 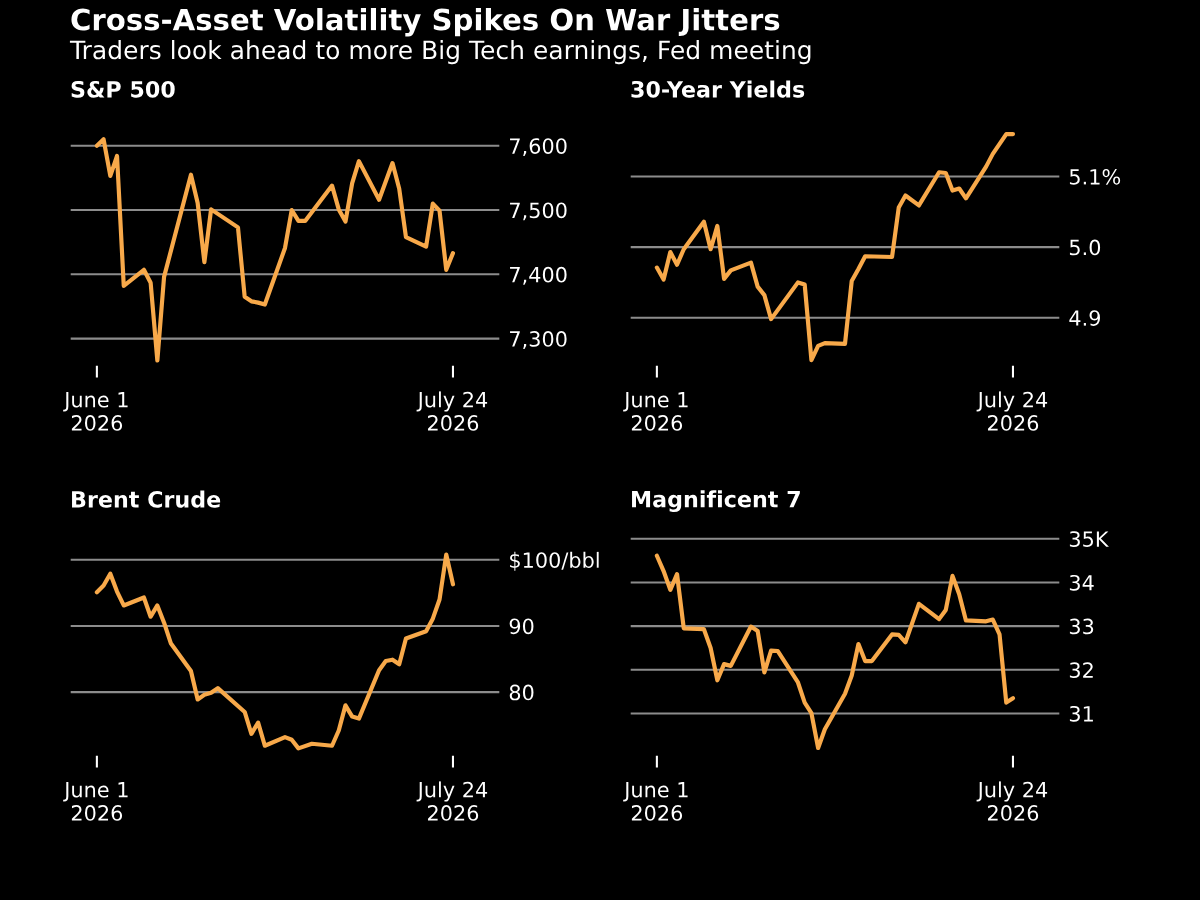 What do you see at coordinates (1081, 626) in the screenshot?
I see `y-tick-label: 33` at bounding box center [1081, 626].